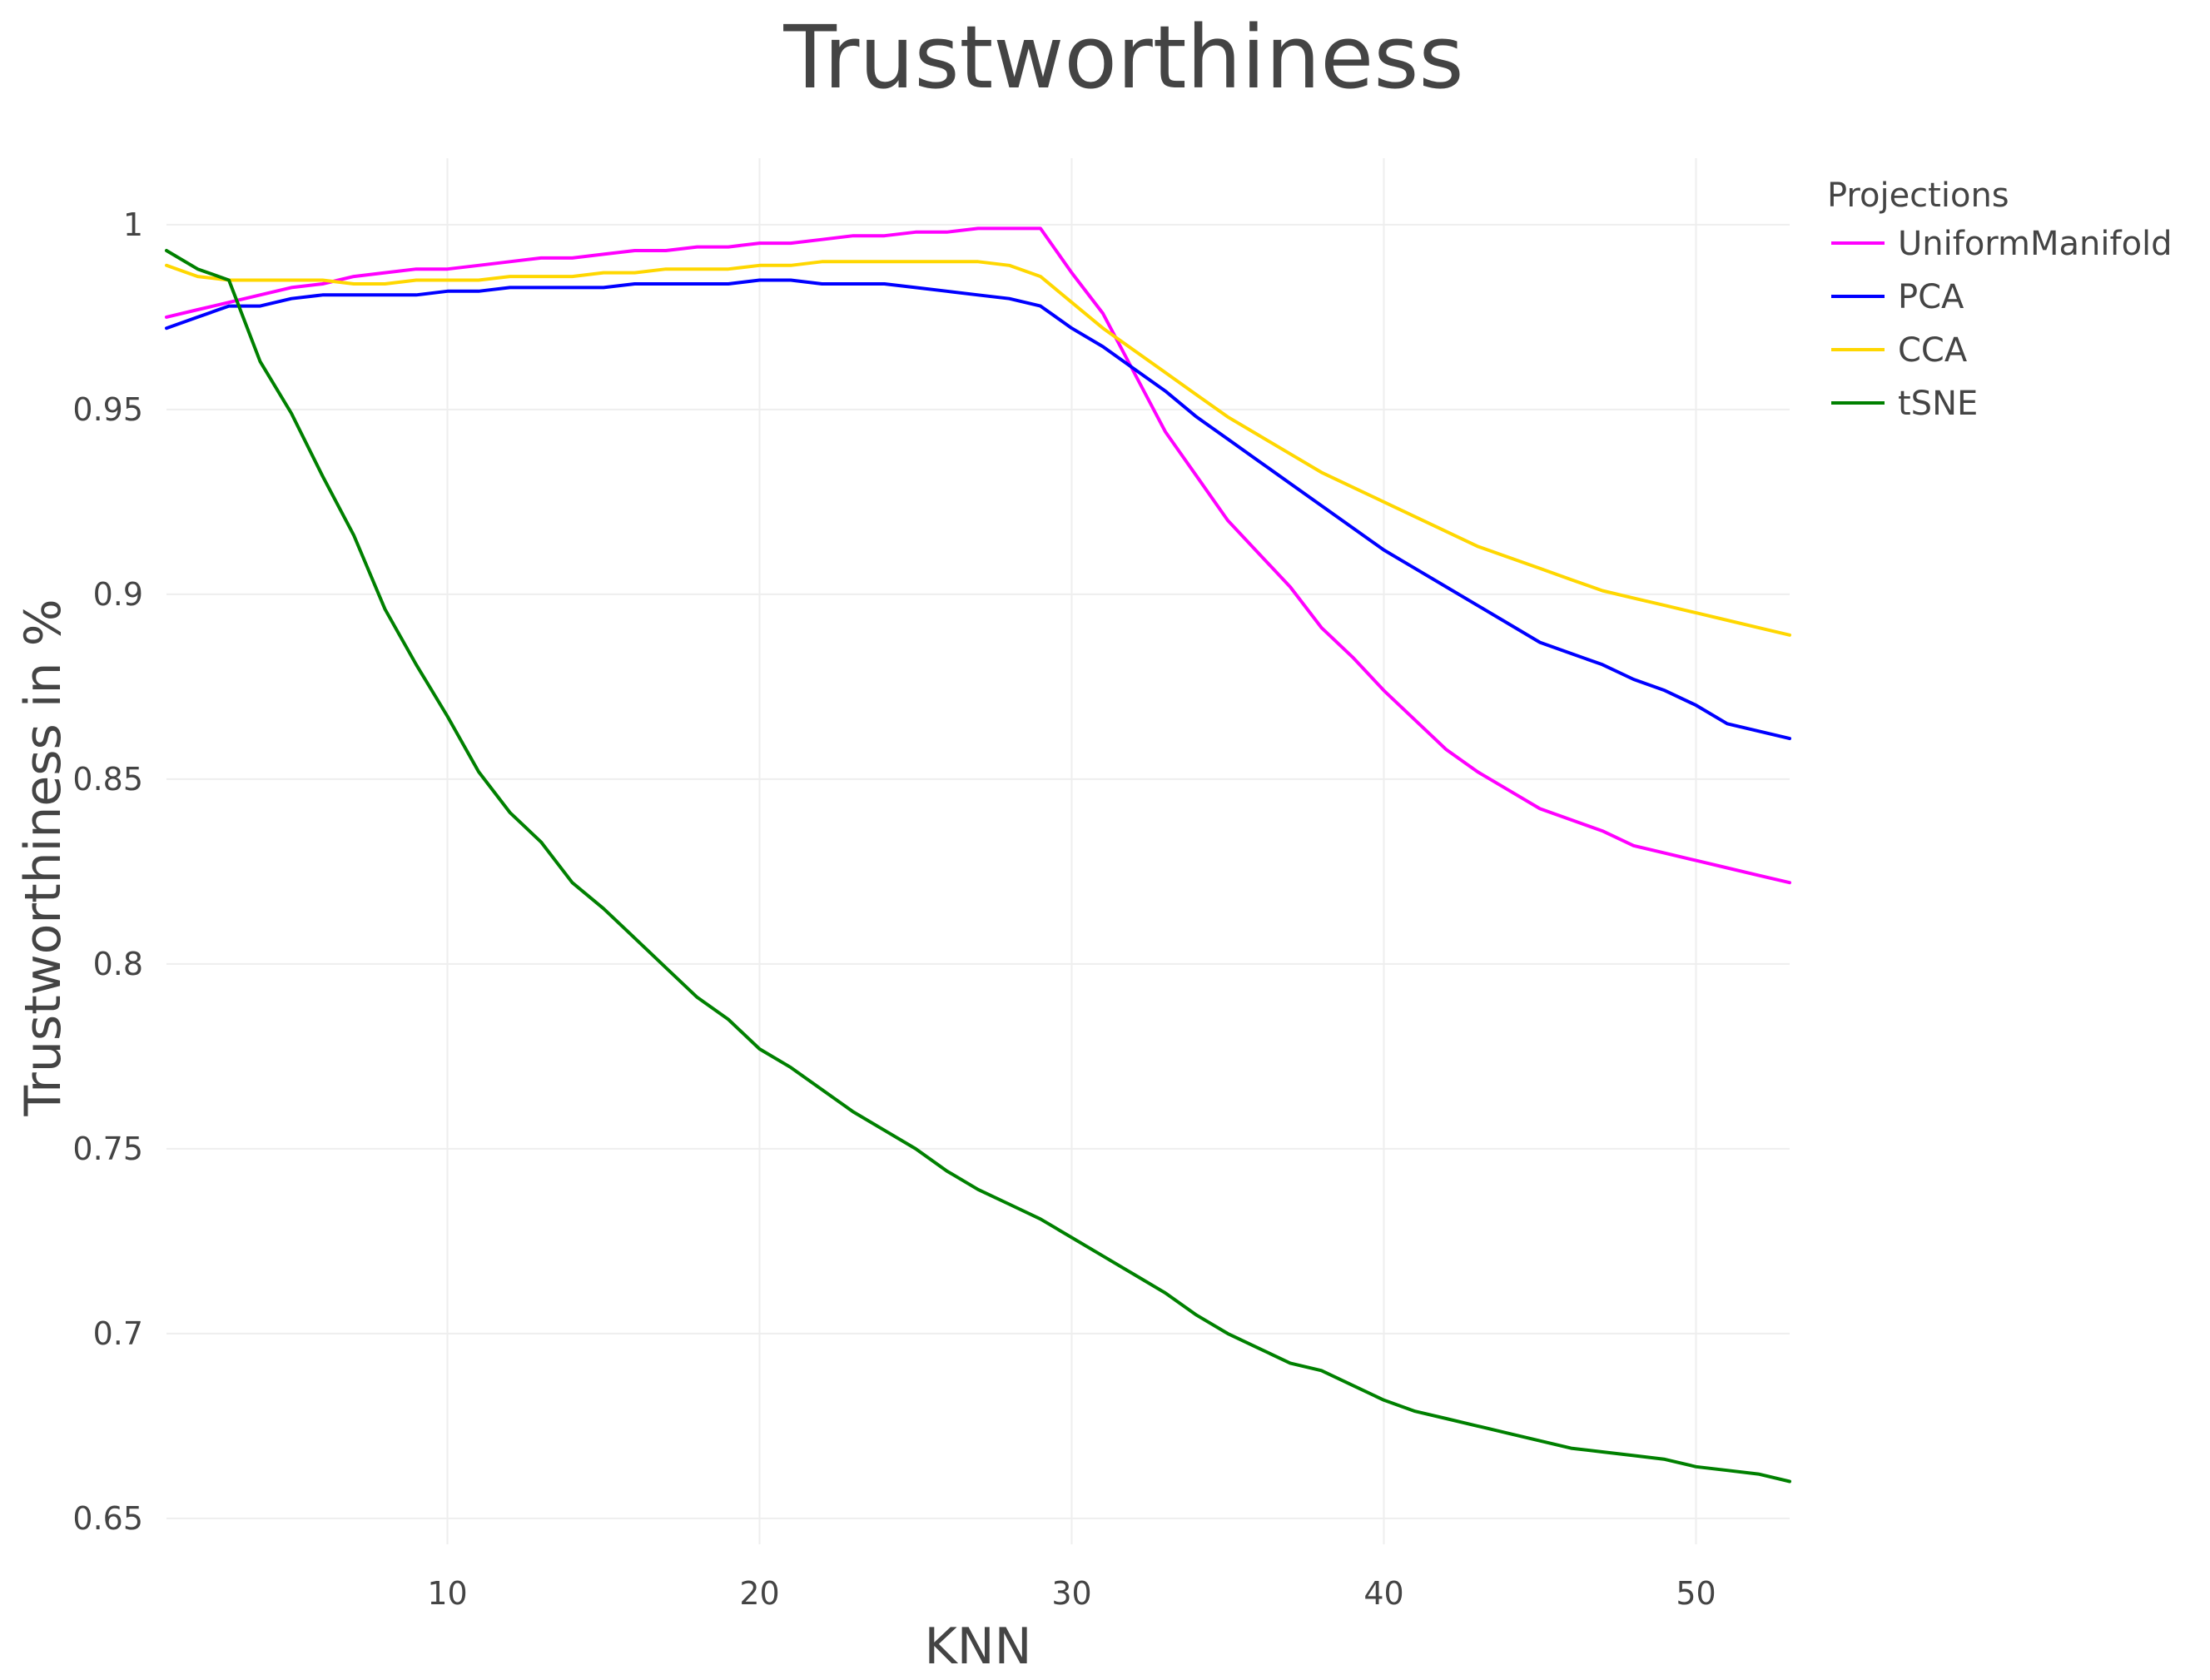  Describe the element at coordinates (2035, 244) in the screenshot. I see `legend-label: UniformManifold` at that location.